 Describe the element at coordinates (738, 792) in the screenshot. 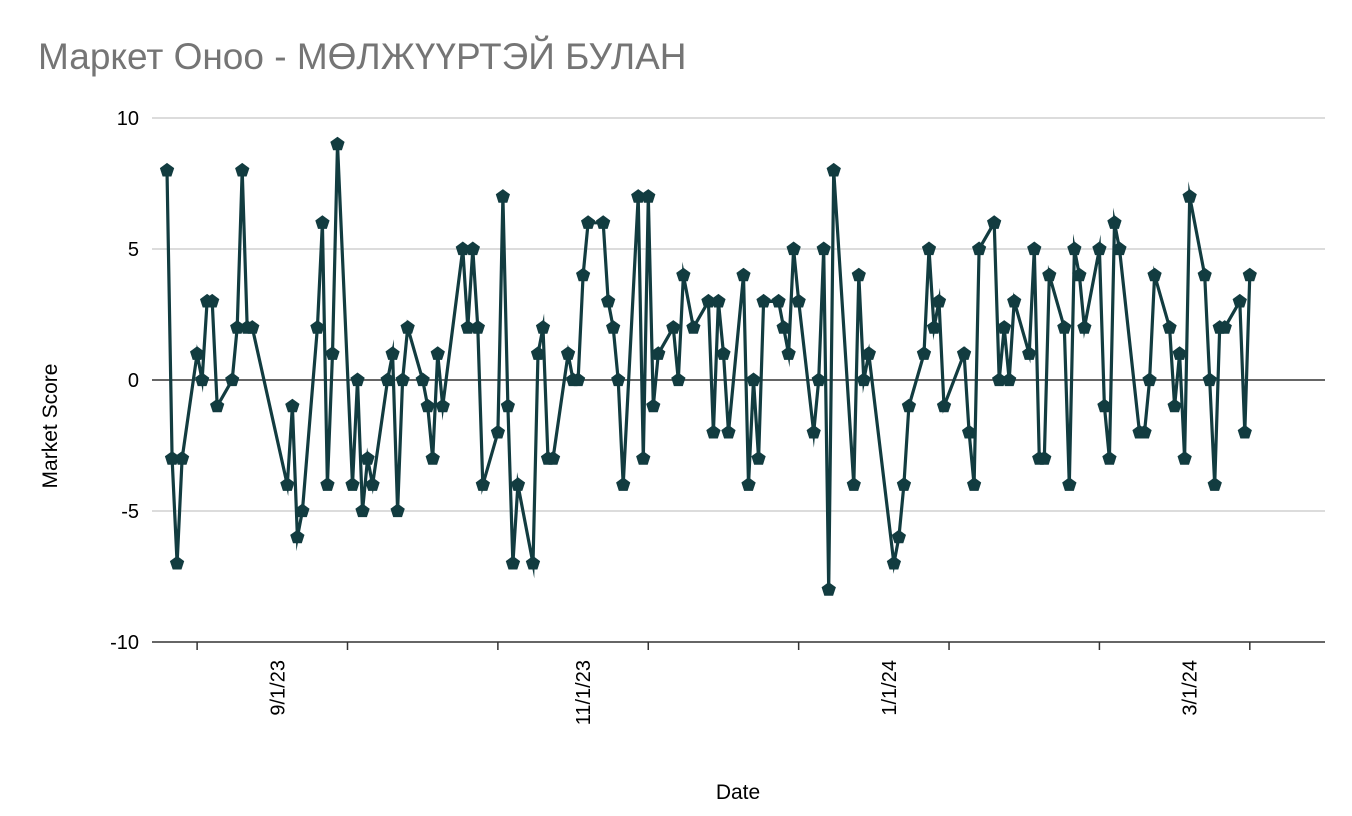

I see `x-axis-title: Date` at that location.